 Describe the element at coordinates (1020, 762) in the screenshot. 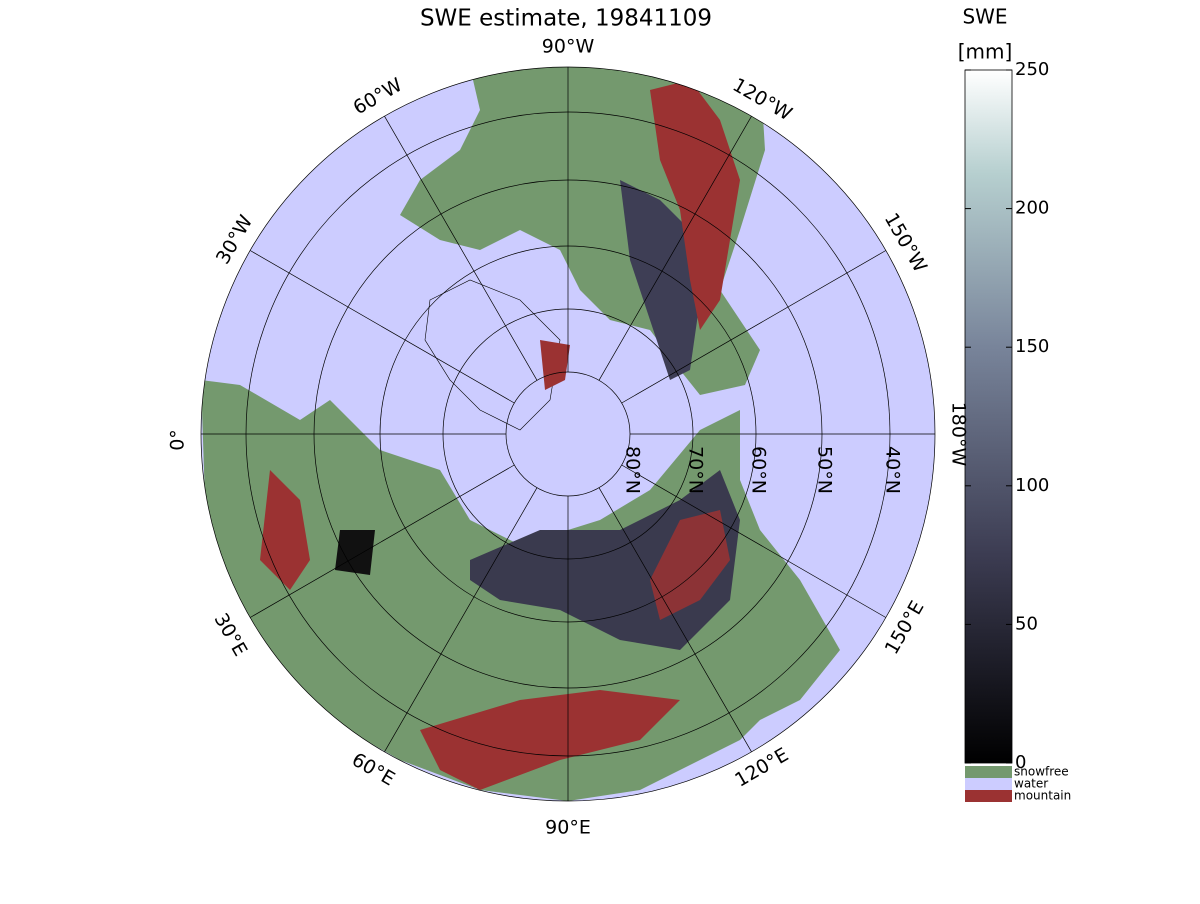

I see `colorbar-tick-label: 0` at that location.